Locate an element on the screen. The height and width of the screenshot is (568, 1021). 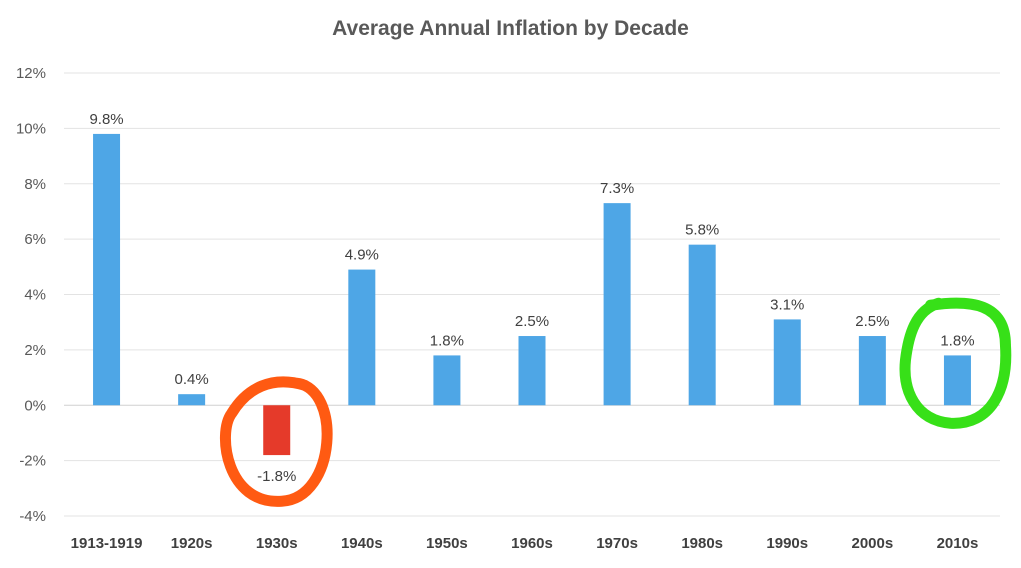
bar-1940s is located at coordinates (362, 337).